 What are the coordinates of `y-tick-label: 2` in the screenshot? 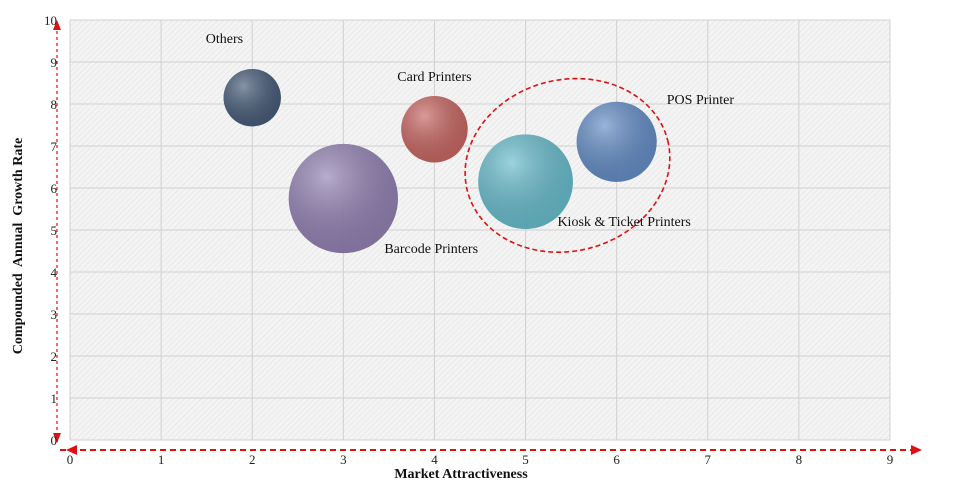 It's located at (54, 356).